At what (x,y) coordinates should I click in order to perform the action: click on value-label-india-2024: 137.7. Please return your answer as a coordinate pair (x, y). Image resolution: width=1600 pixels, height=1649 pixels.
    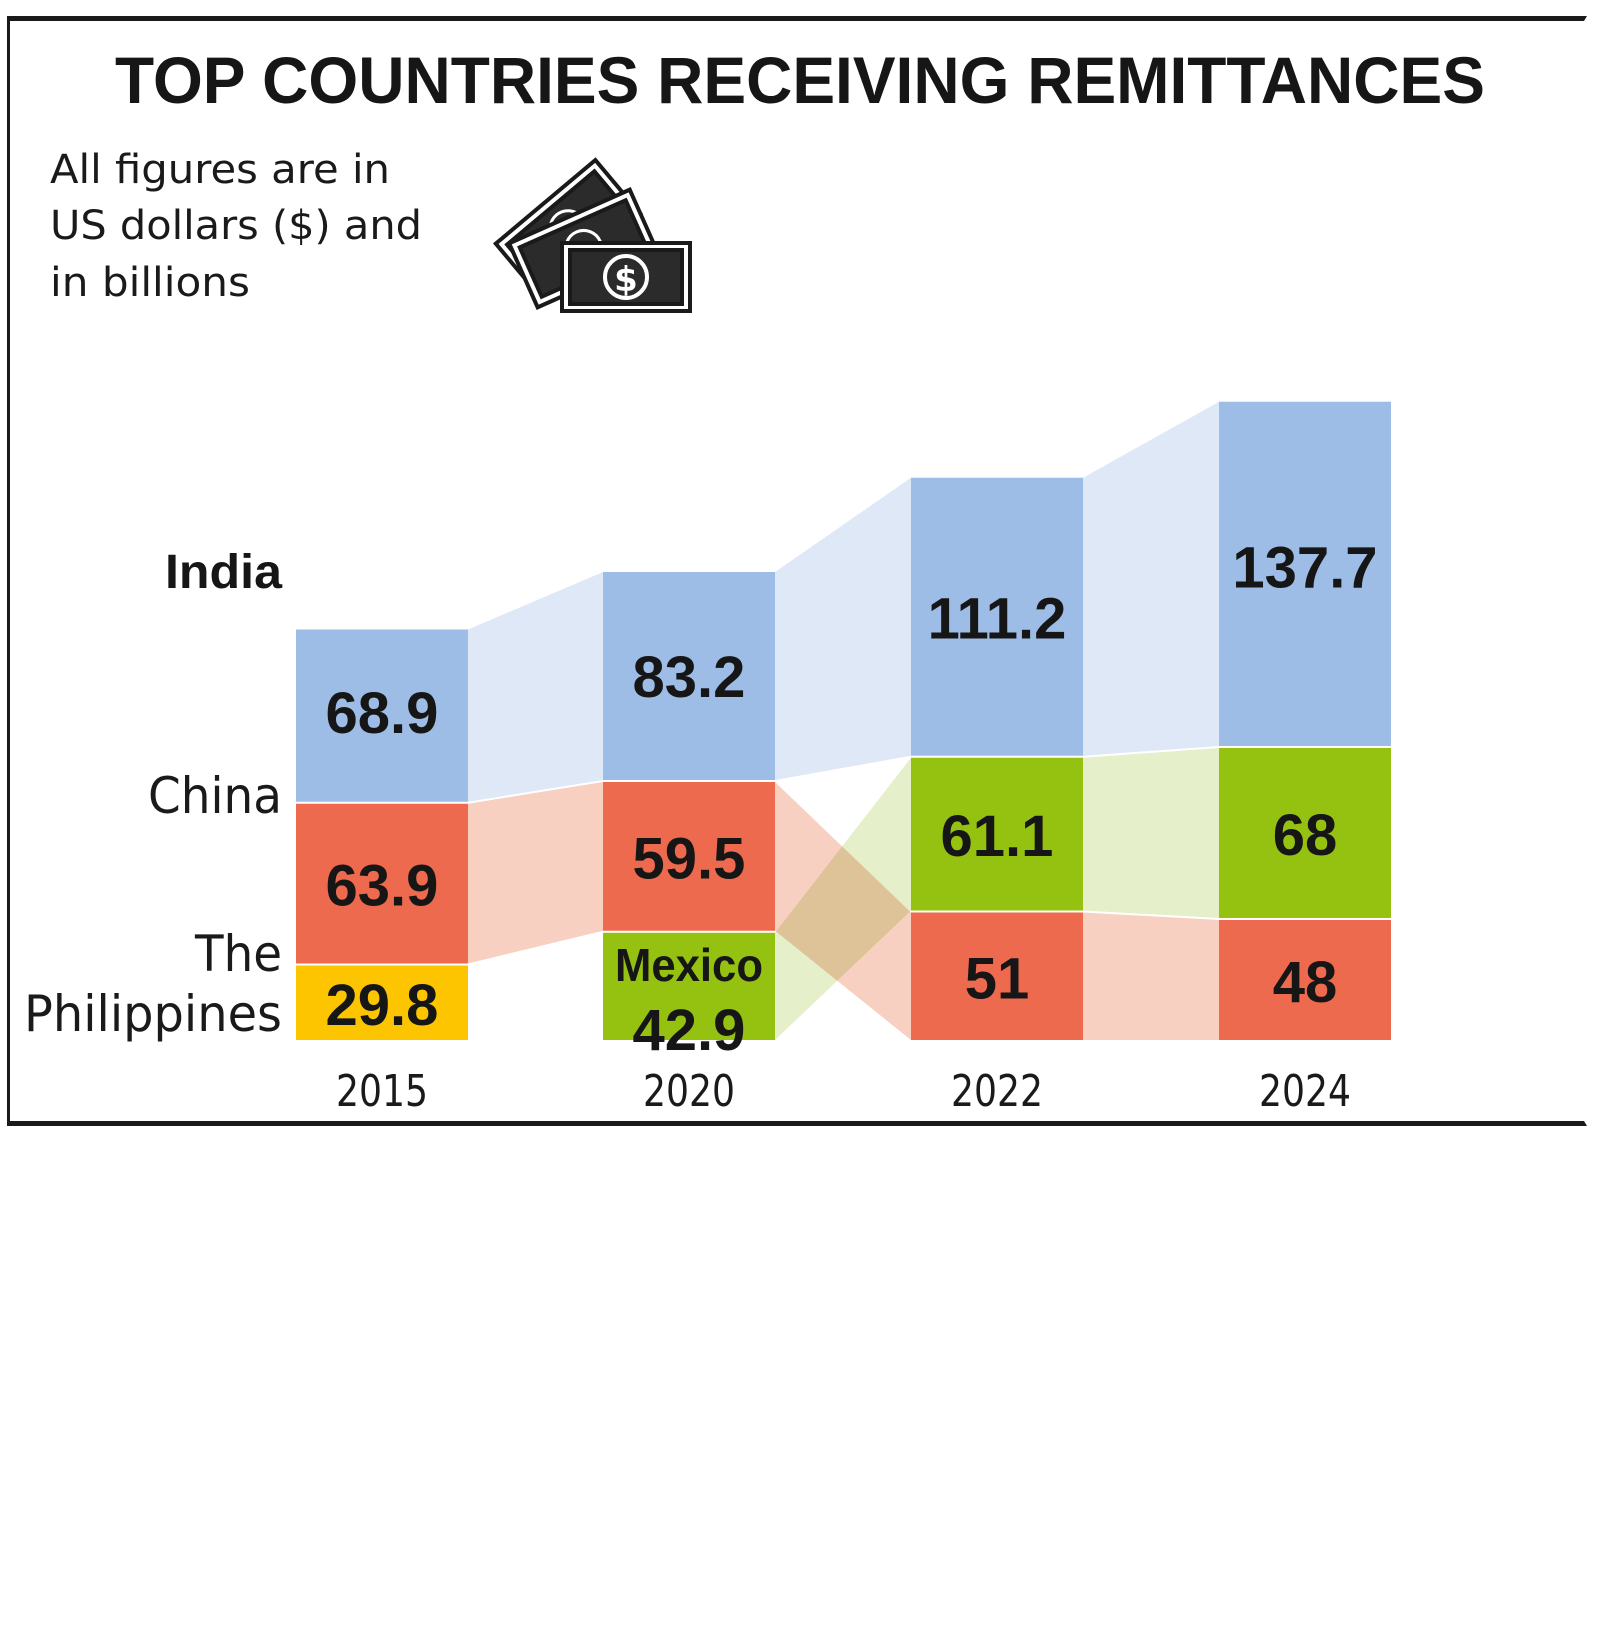
    Looking at the image, I should click on (1304, 568).